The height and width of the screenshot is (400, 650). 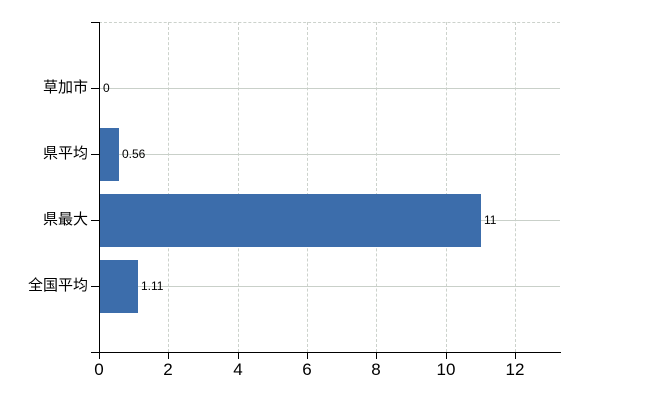 I want to click on x-tick-label: 0, so click(x=99, y=369).